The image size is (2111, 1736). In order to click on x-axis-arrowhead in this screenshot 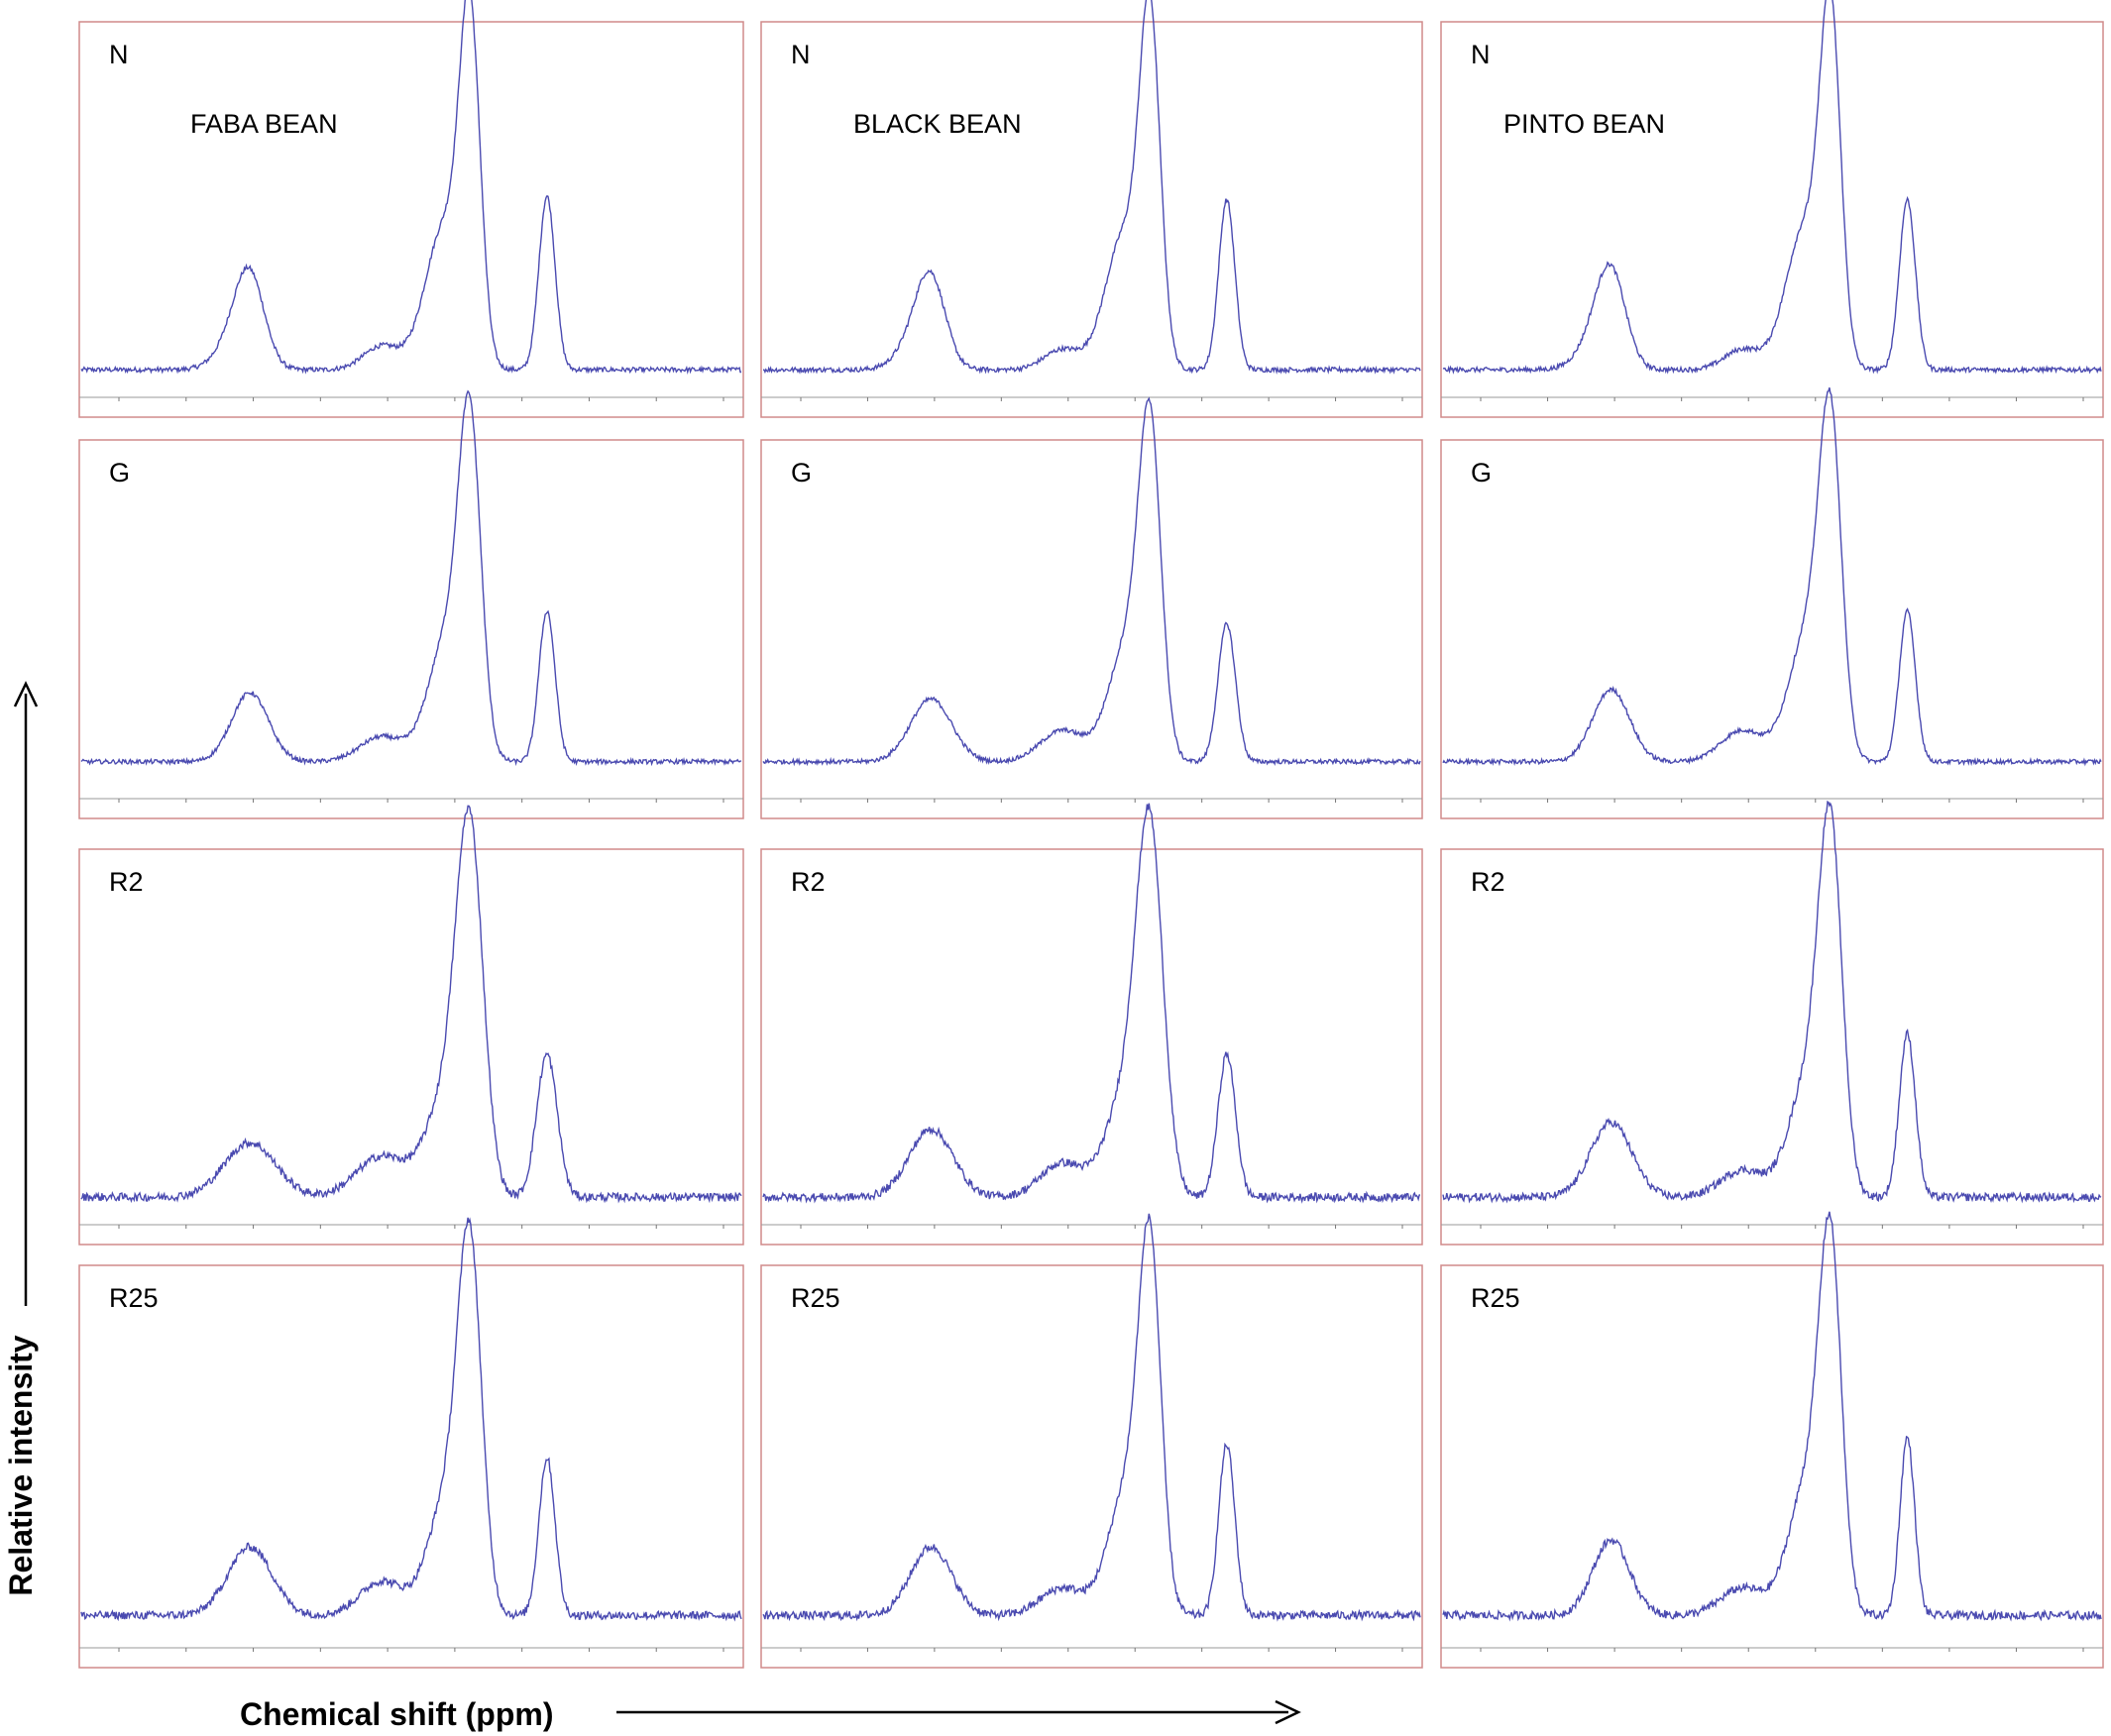, I will do `click(1288, 1712)`.